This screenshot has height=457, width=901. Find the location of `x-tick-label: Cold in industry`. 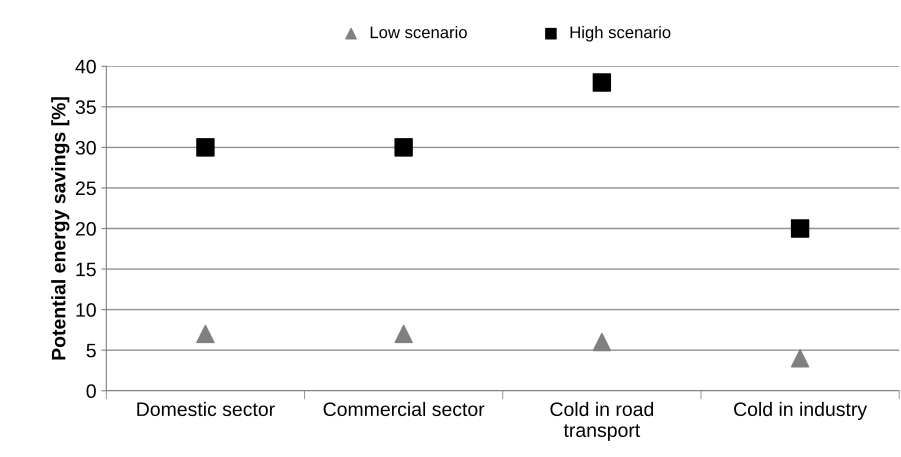

x-tick-label: Cold in industry is located at coordinates (801, 411).